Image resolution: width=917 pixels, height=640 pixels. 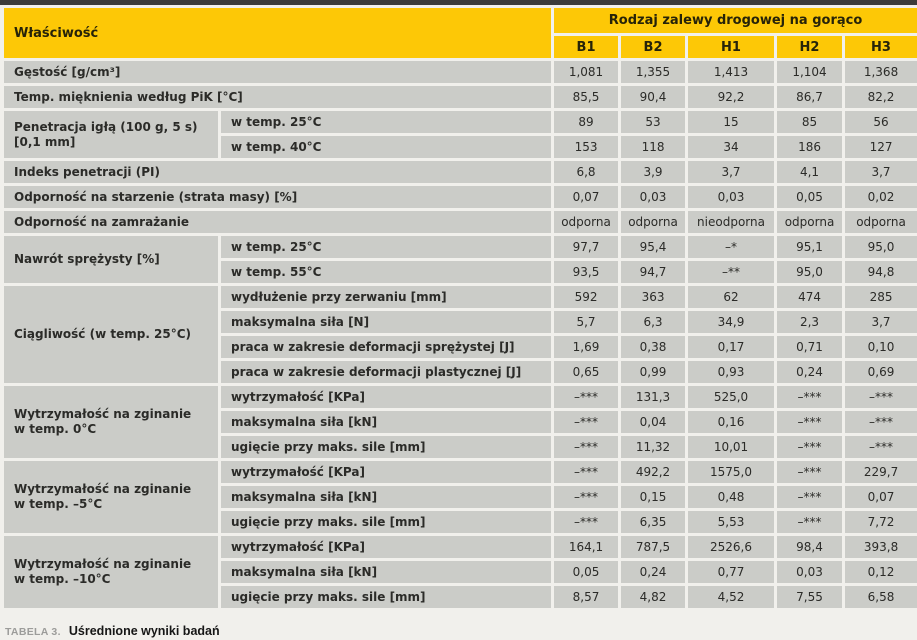 What do you see at coordinates (731, 522) in the screenshot?
I see `value-cell: 5,53` at bounding box center [731, 522].